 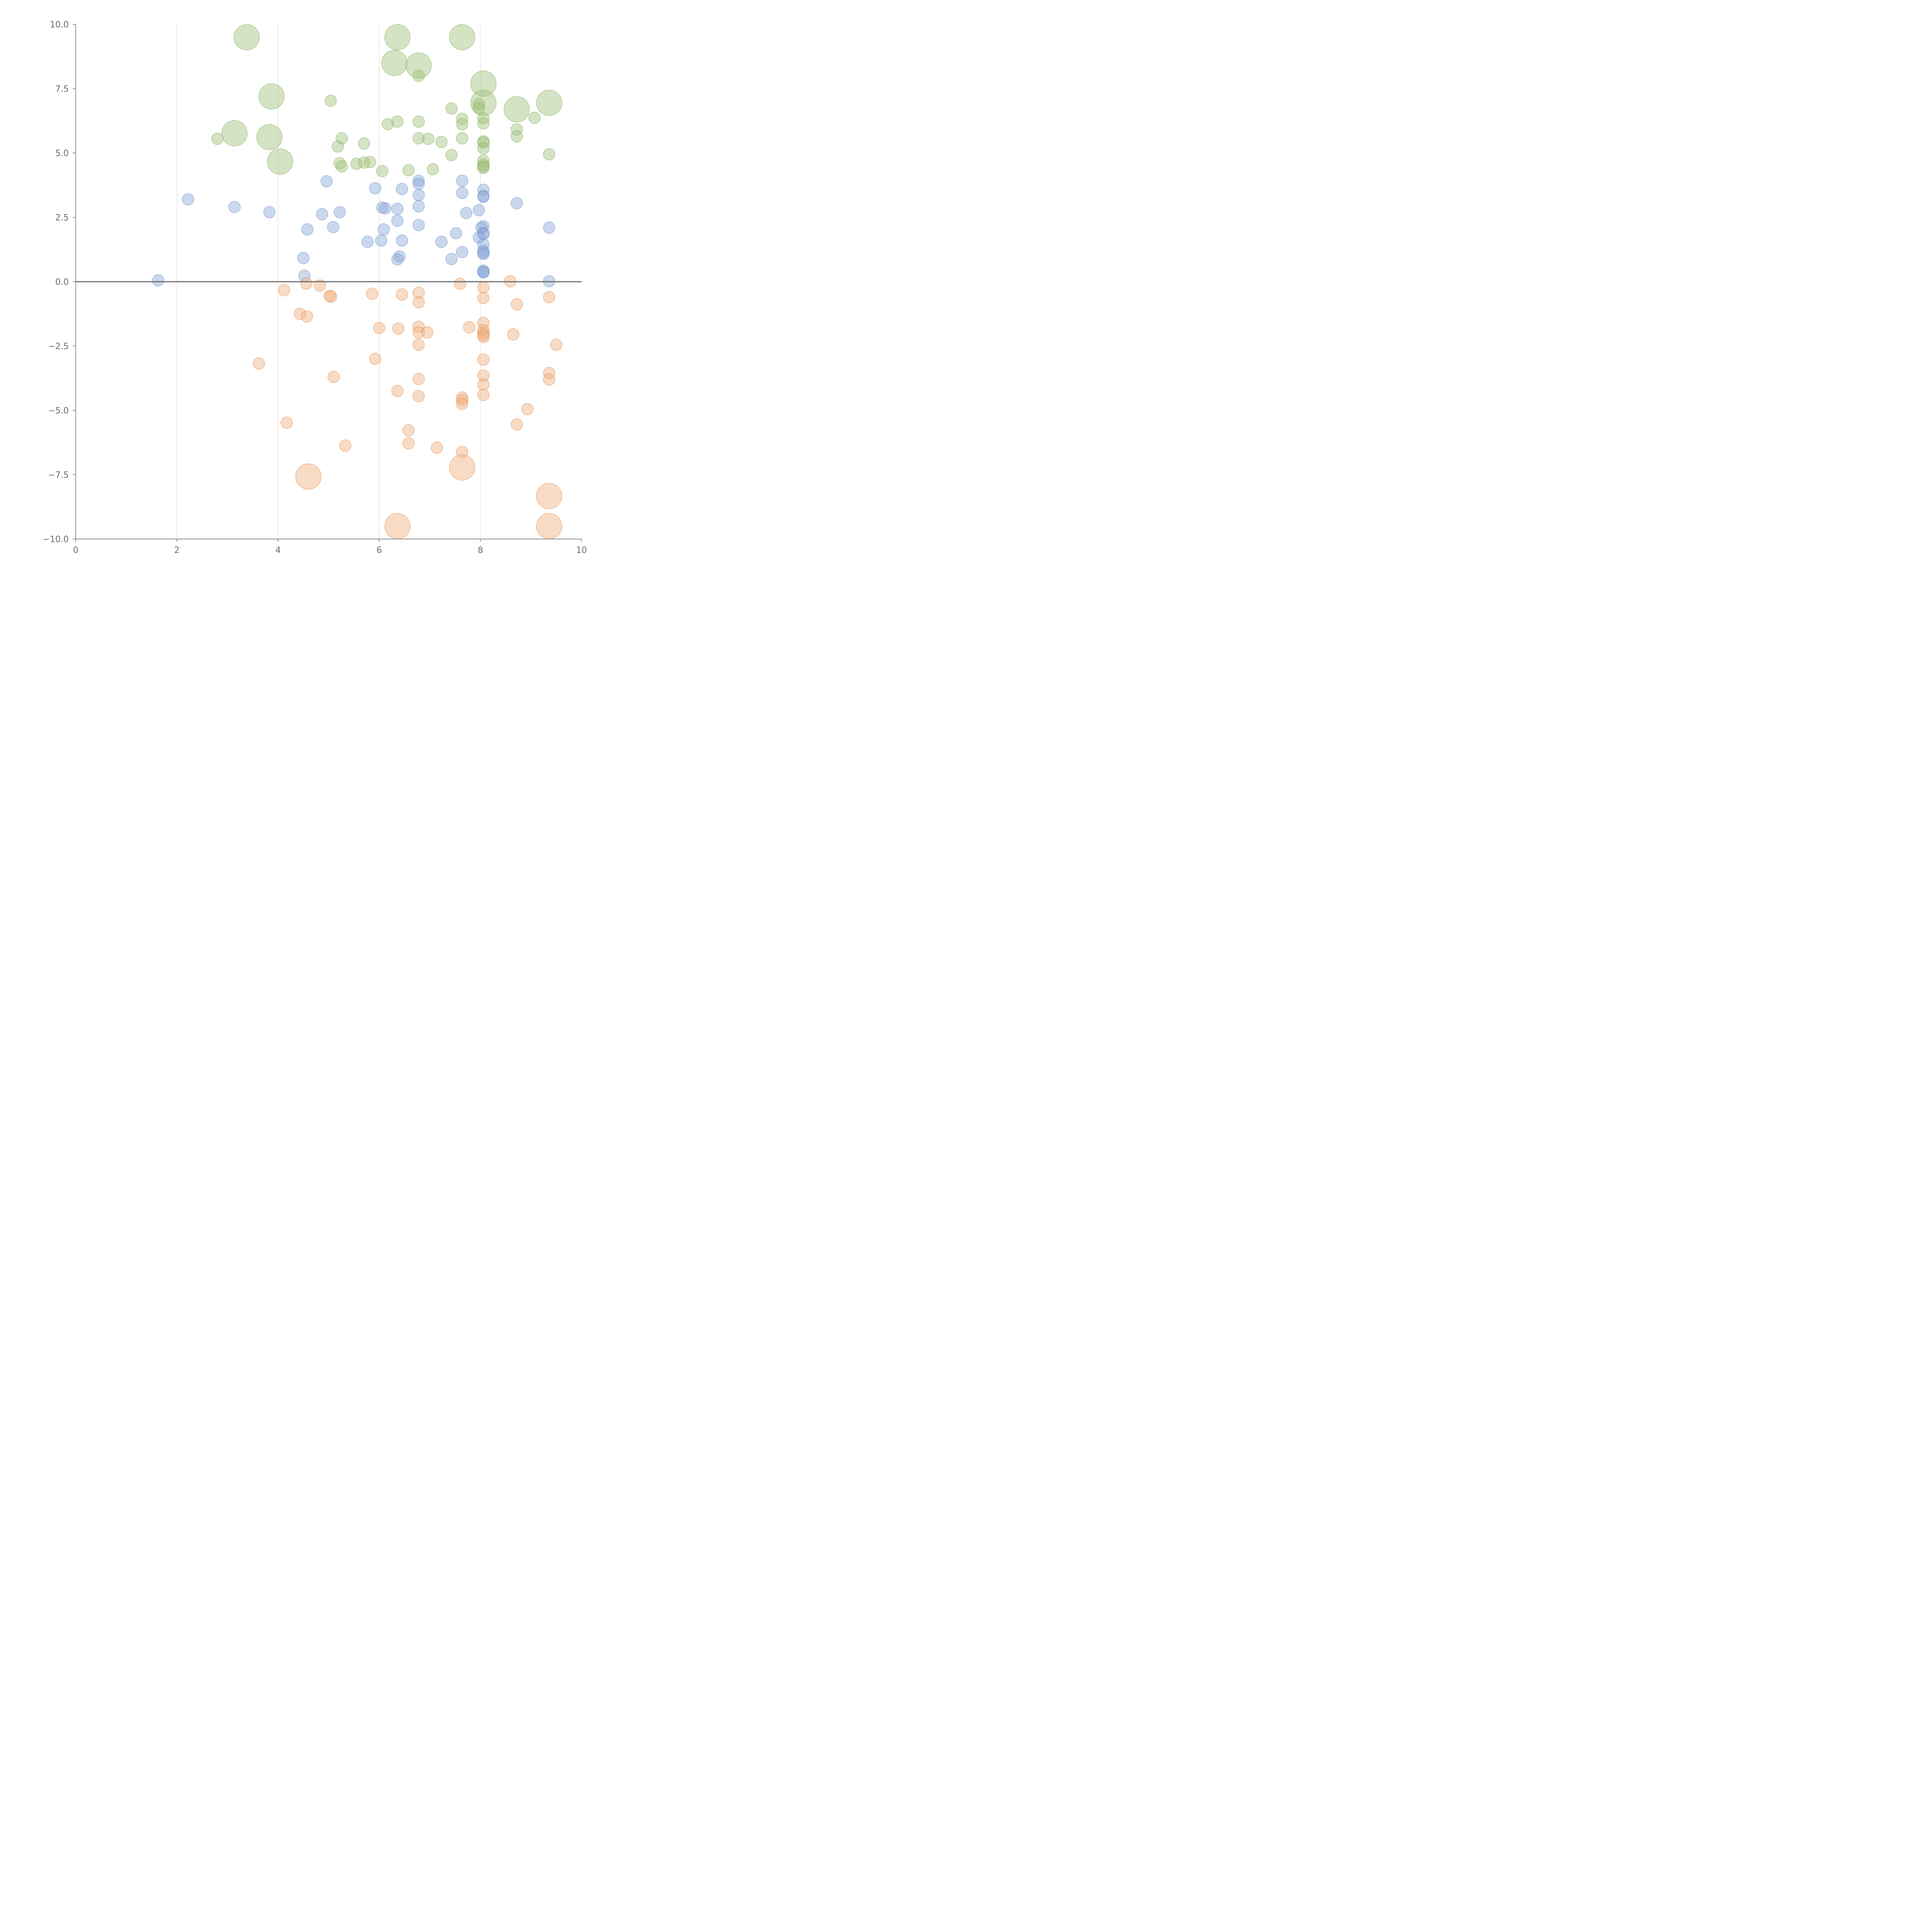 What do you see at coordinates (385, 208) in the screenshot?
I see `bubble-s1-p16` at bounding box center [385, 208].